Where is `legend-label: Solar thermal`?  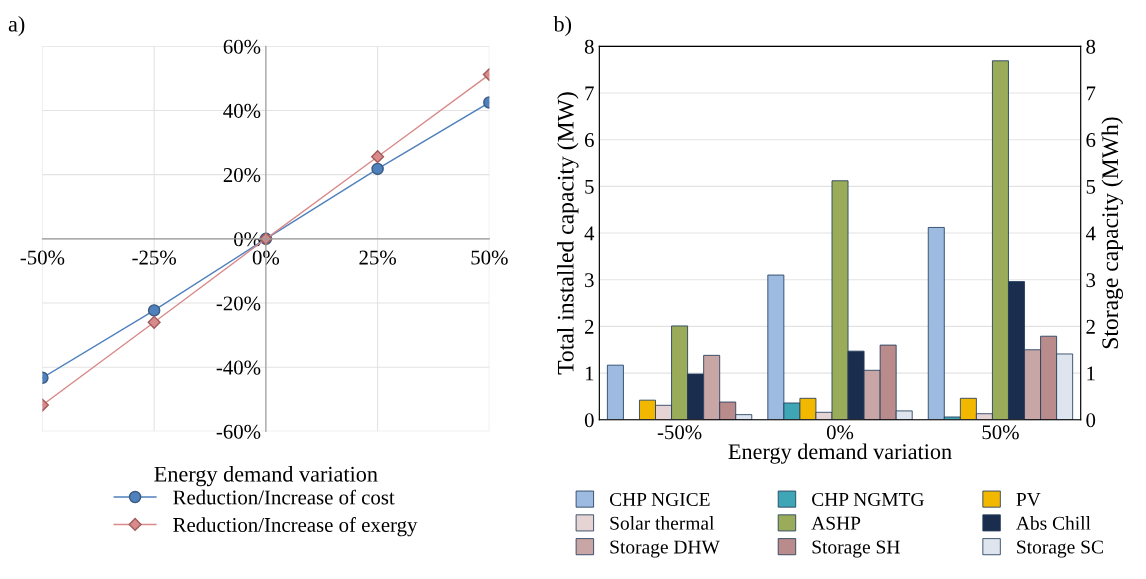
legend-label: Solar thermal is located at coordinates (662, 523).